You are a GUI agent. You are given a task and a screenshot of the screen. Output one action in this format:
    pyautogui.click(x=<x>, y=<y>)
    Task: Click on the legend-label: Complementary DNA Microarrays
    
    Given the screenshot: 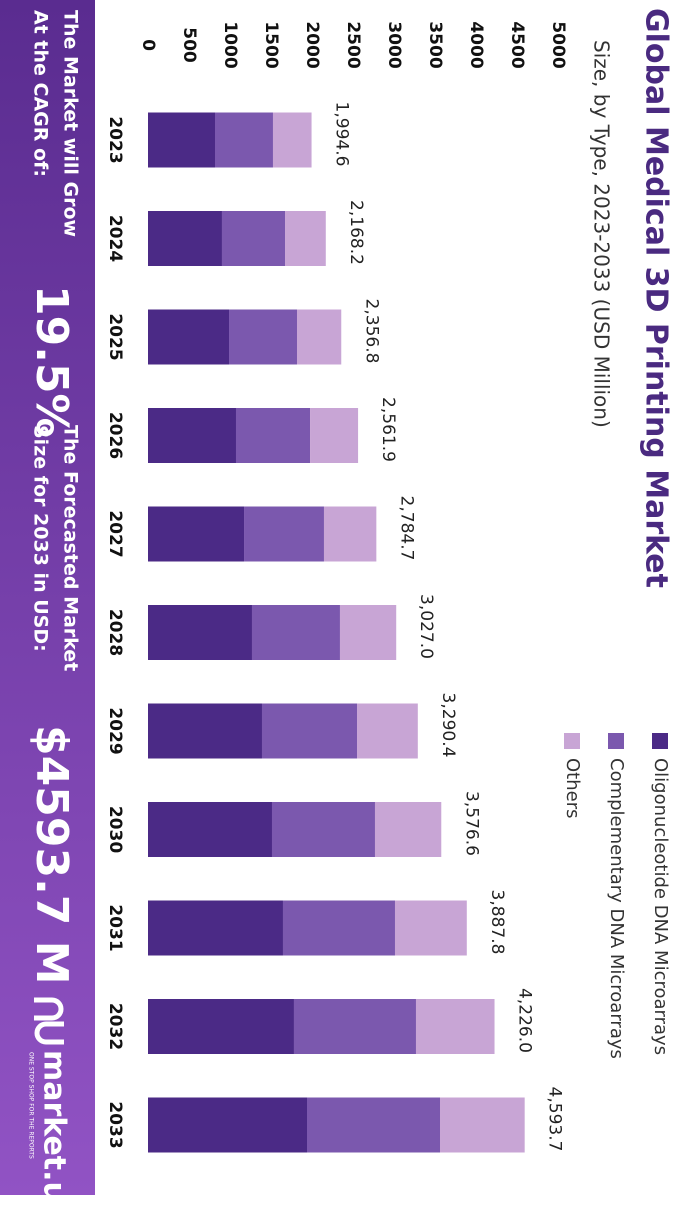 What is the action you would take?
    pyautogui.click(x=616, y=908)
    